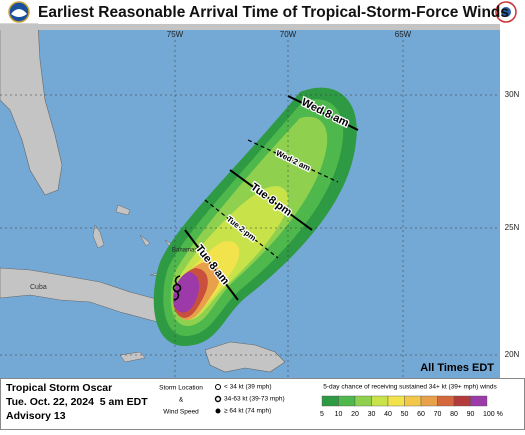 This screenshot has width=525, height=435. What do you see at coordinates (471, 414) in the screenshot?
I see `scale-label: 90` at bounding box center [471, 414].